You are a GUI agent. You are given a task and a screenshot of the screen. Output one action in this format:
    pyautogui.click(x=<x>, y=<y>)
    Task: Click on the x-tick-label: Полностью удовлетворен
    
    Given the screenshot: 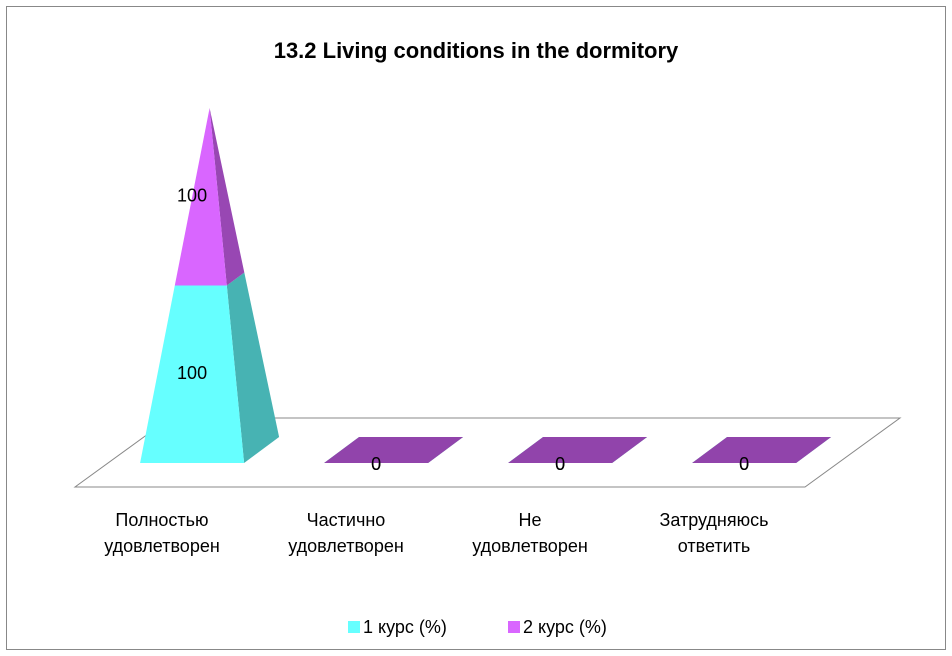 What is the action you would take?
    pyautogui.click(x=162, y=533)
    